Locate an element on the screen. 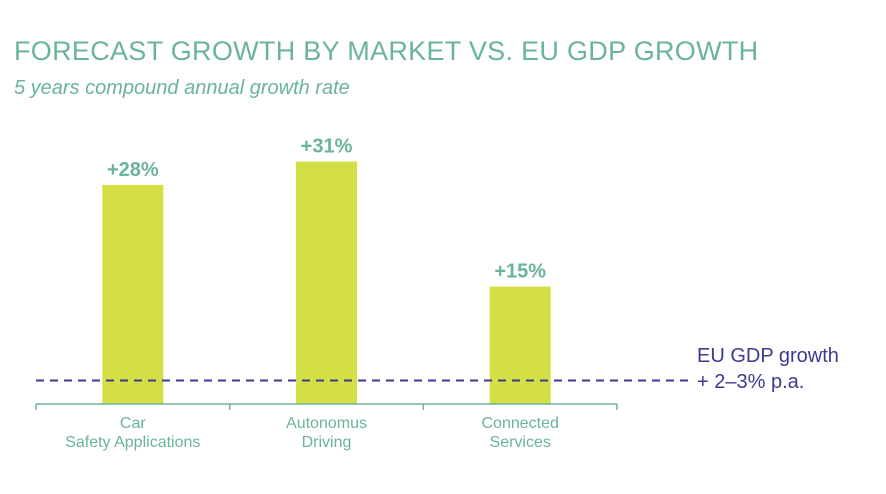 The image size is (886, 494). category-label-2: Connected Services is located at coordinates (520, 433).